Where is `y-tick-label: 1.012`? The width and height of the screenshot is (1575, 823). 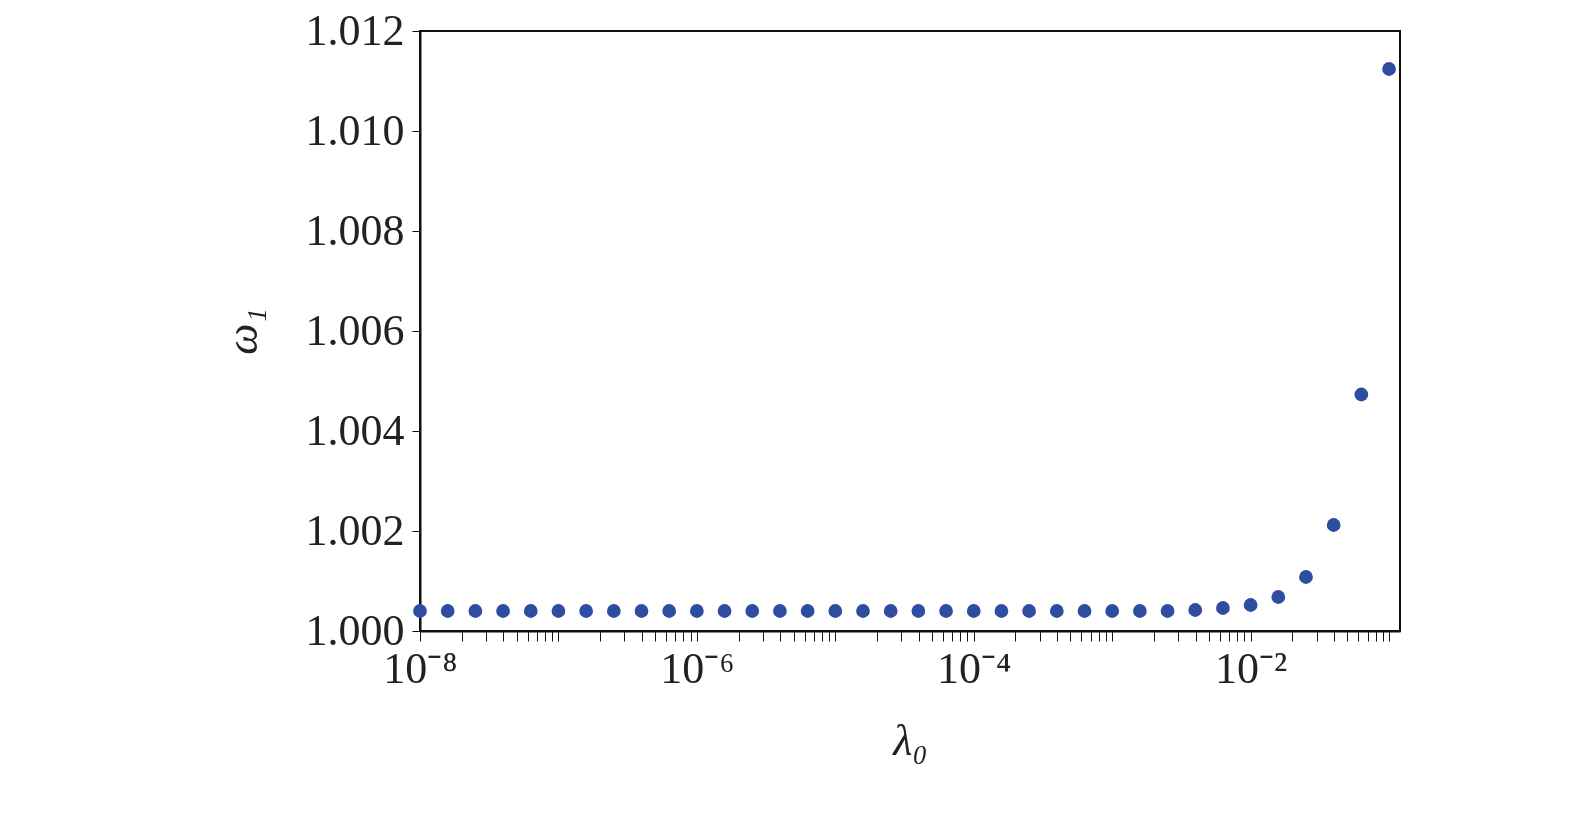 y-tick-label: 1.012 is located at coordinates (355, 30).